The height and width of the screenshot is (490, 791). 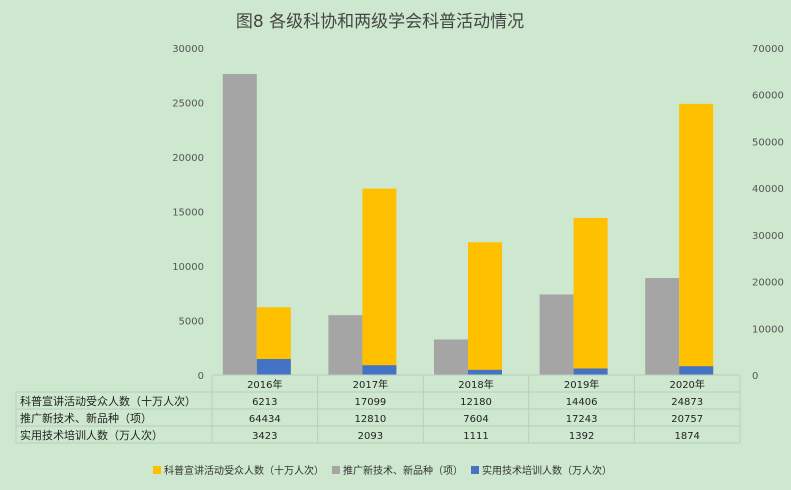 I want to click on category-label: 2018年, so click(x=475, y=384).